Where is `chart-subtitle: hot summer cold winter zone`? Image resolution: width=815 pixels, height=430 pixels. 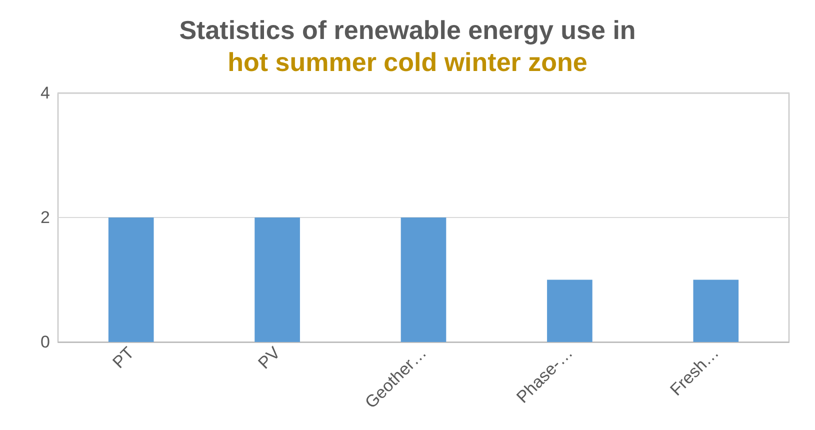 chart-subtitle: hot summer cold winter zone is located at coordinates (408, 62).